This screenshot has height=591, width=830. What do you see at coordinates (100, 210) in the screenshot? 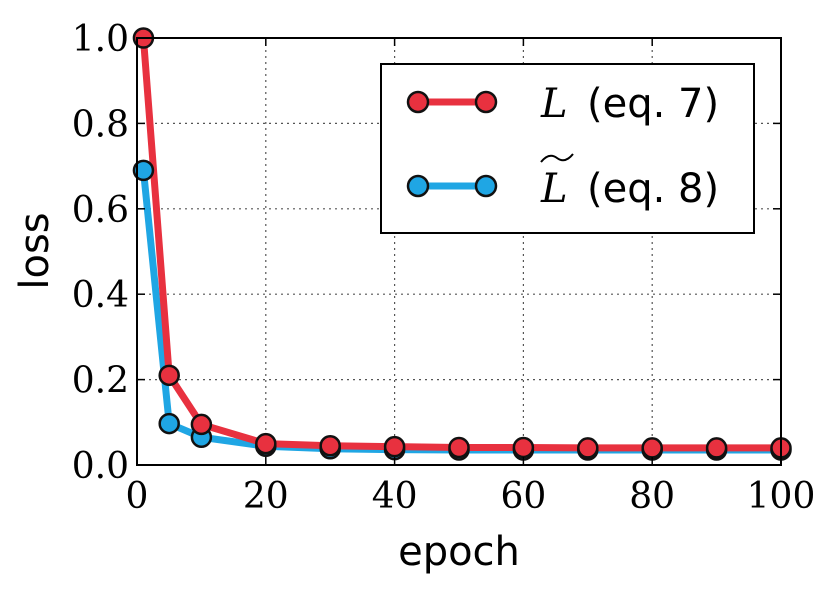
I see `y-tick-label: 0.6` at bounding box center [100, 210].